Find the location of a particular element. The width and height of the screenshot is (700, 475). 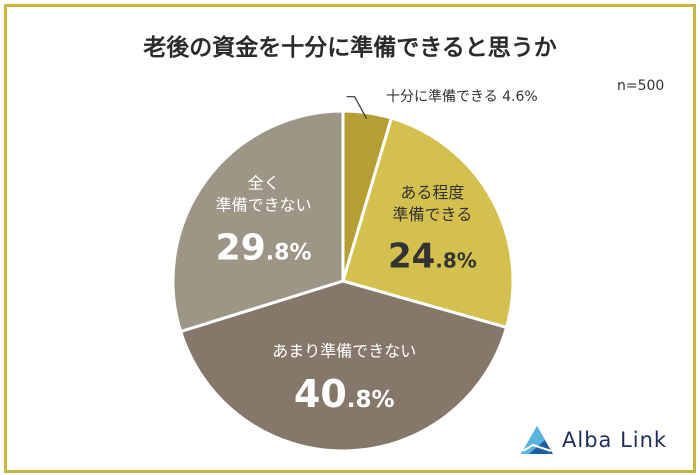

callout-line is located at coordinates (357, 107).